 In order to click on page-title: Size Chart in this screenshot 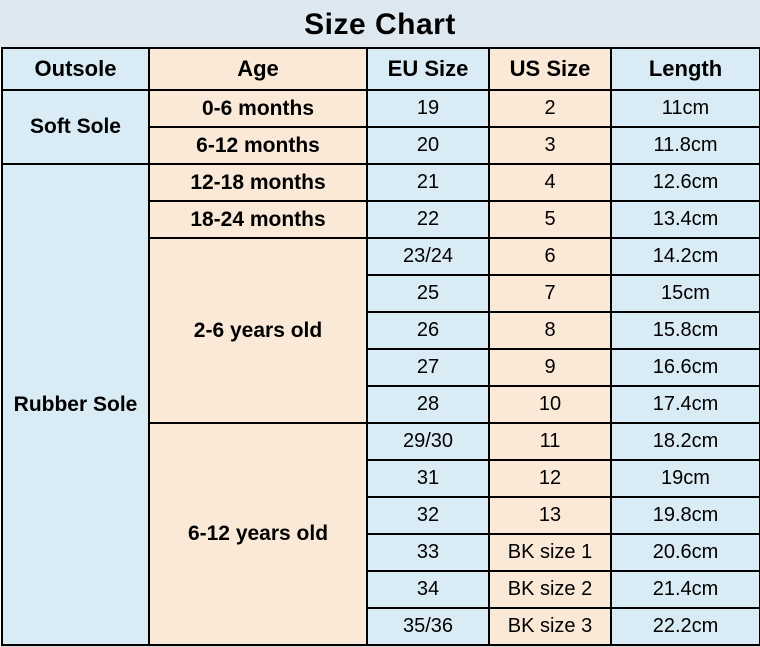, I will do `click(380, 23)`.